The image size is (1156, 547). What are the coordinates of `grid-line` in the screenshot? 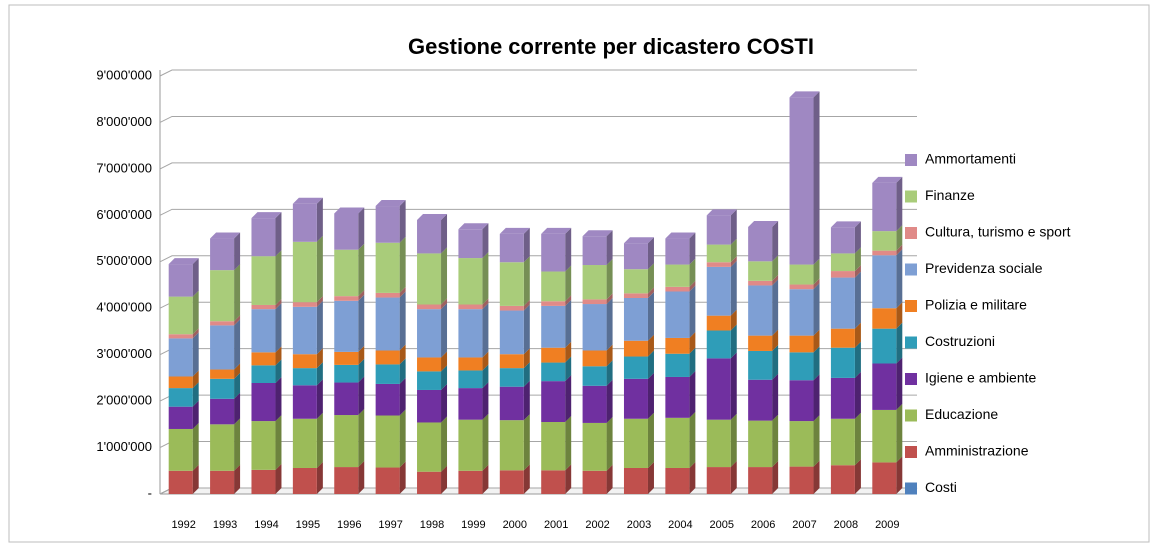 It's located at (538, 73).